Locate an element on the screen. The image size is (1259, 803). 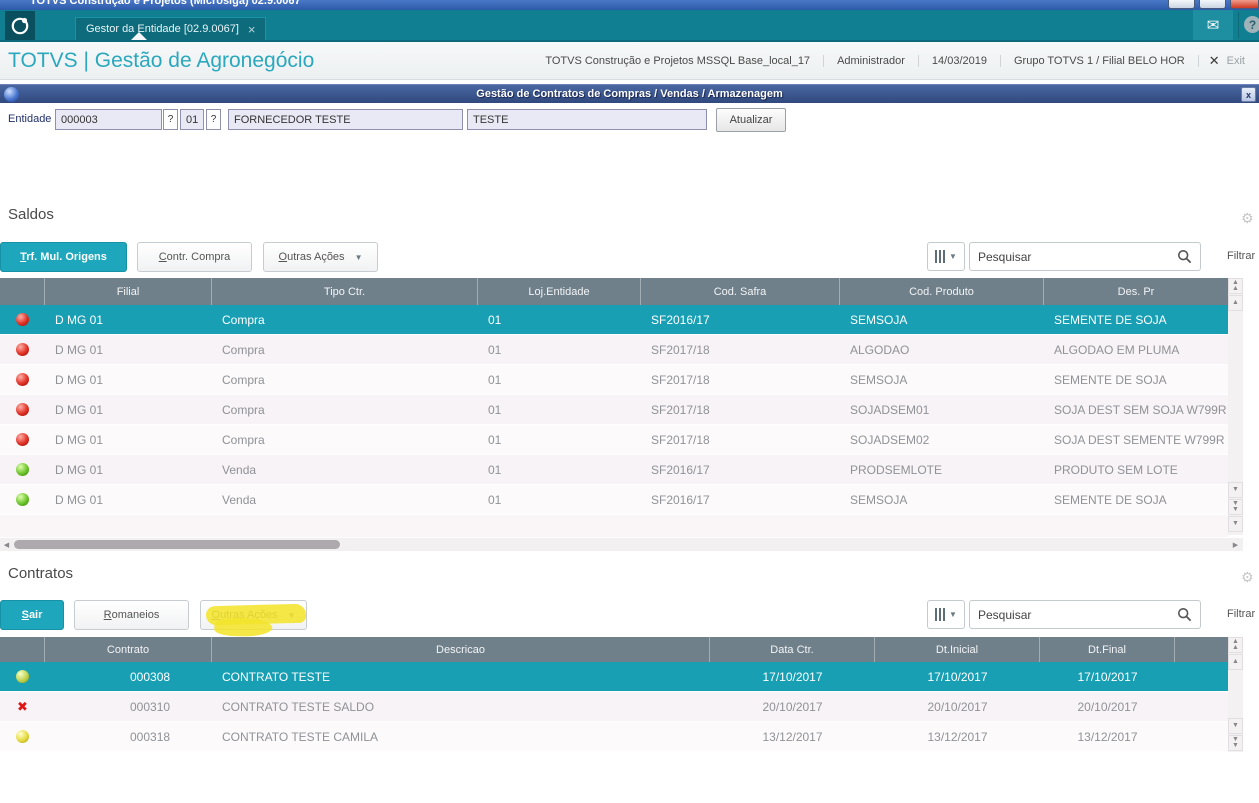
cell-produto: SOJADSEM02 is located at coordinates (890, 439).